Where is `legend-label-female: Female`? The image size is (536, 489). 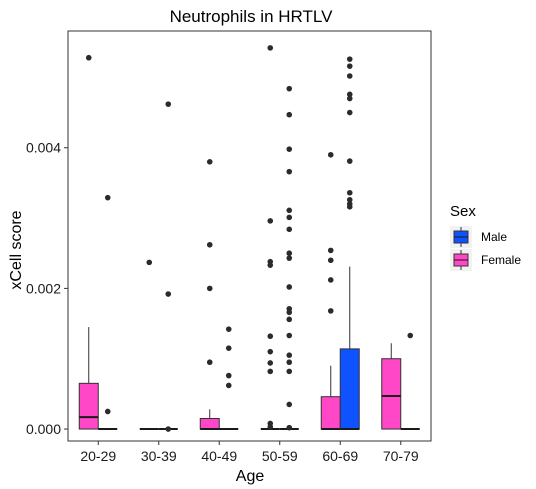
legend-label-female: Female is located at coordinates (501, 260).